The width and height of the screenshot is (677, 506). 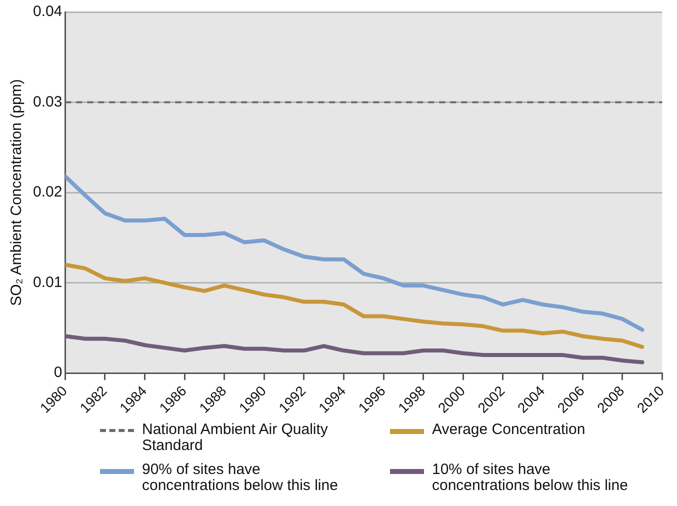 I want to click on y-tick-label: 0.03, so click(x=47, y=101).